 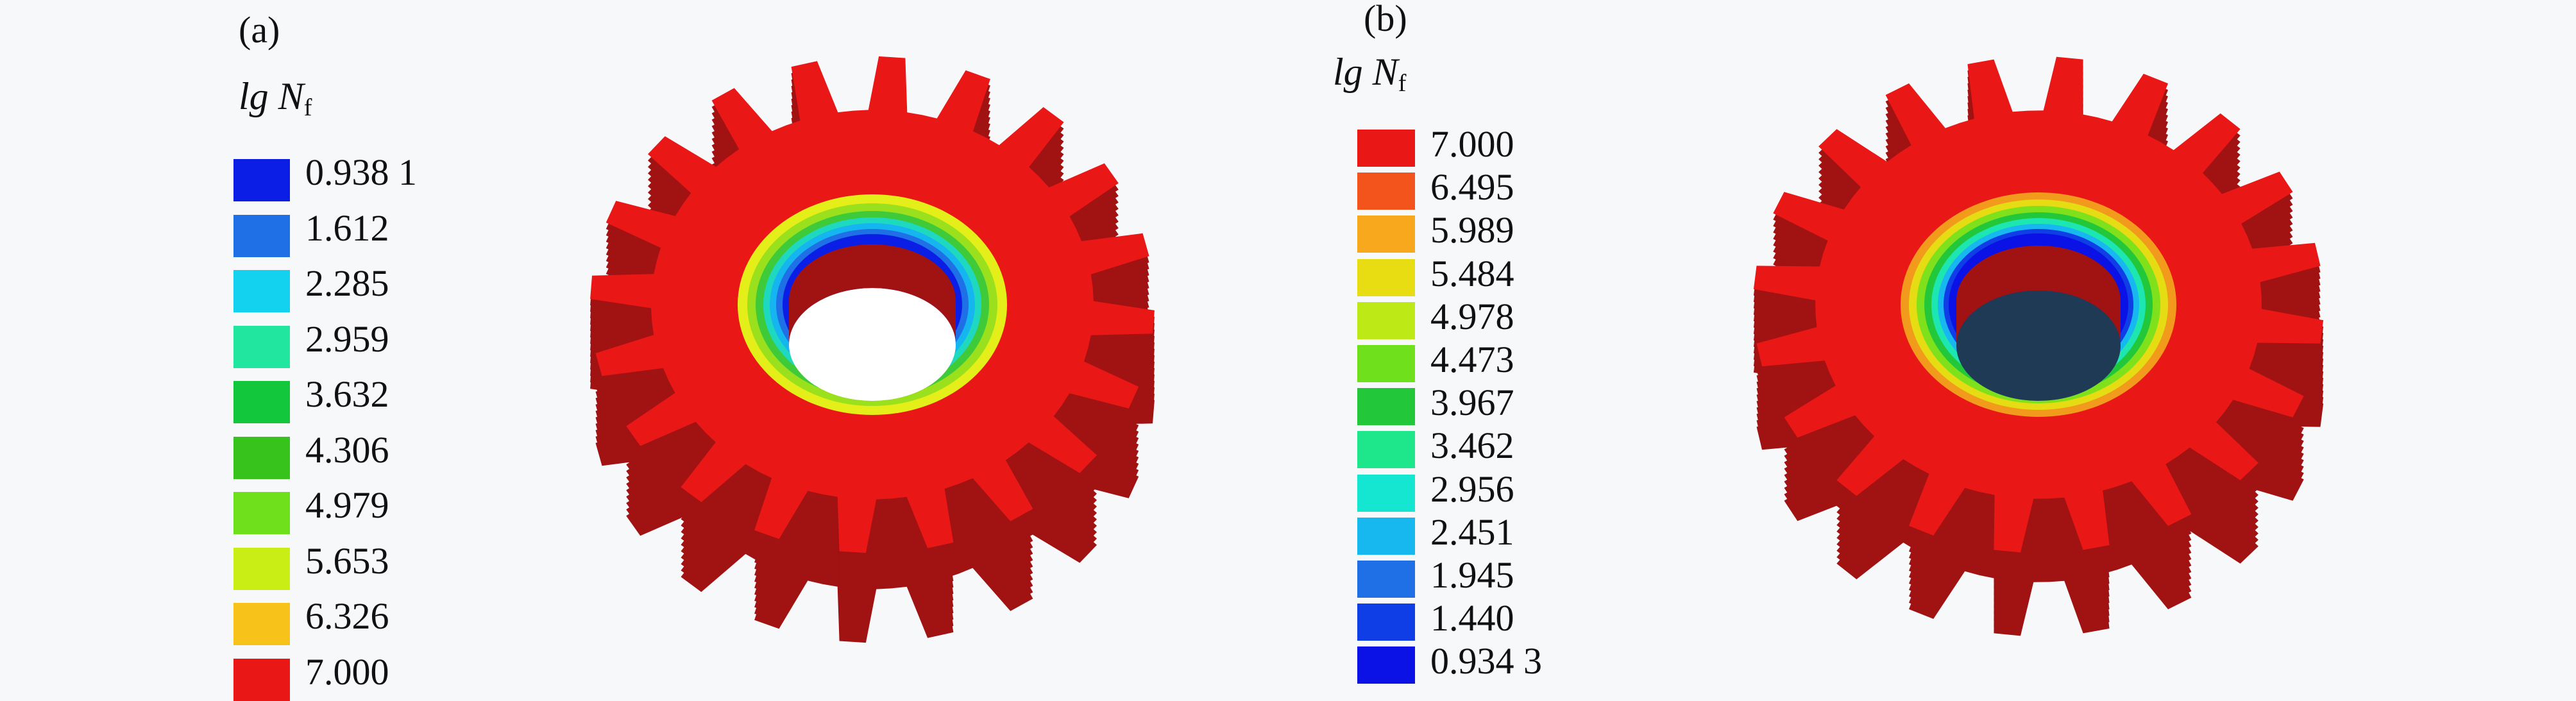 I want to click on panel-a-legend-value: 5.653, so click(x=347, y=560).